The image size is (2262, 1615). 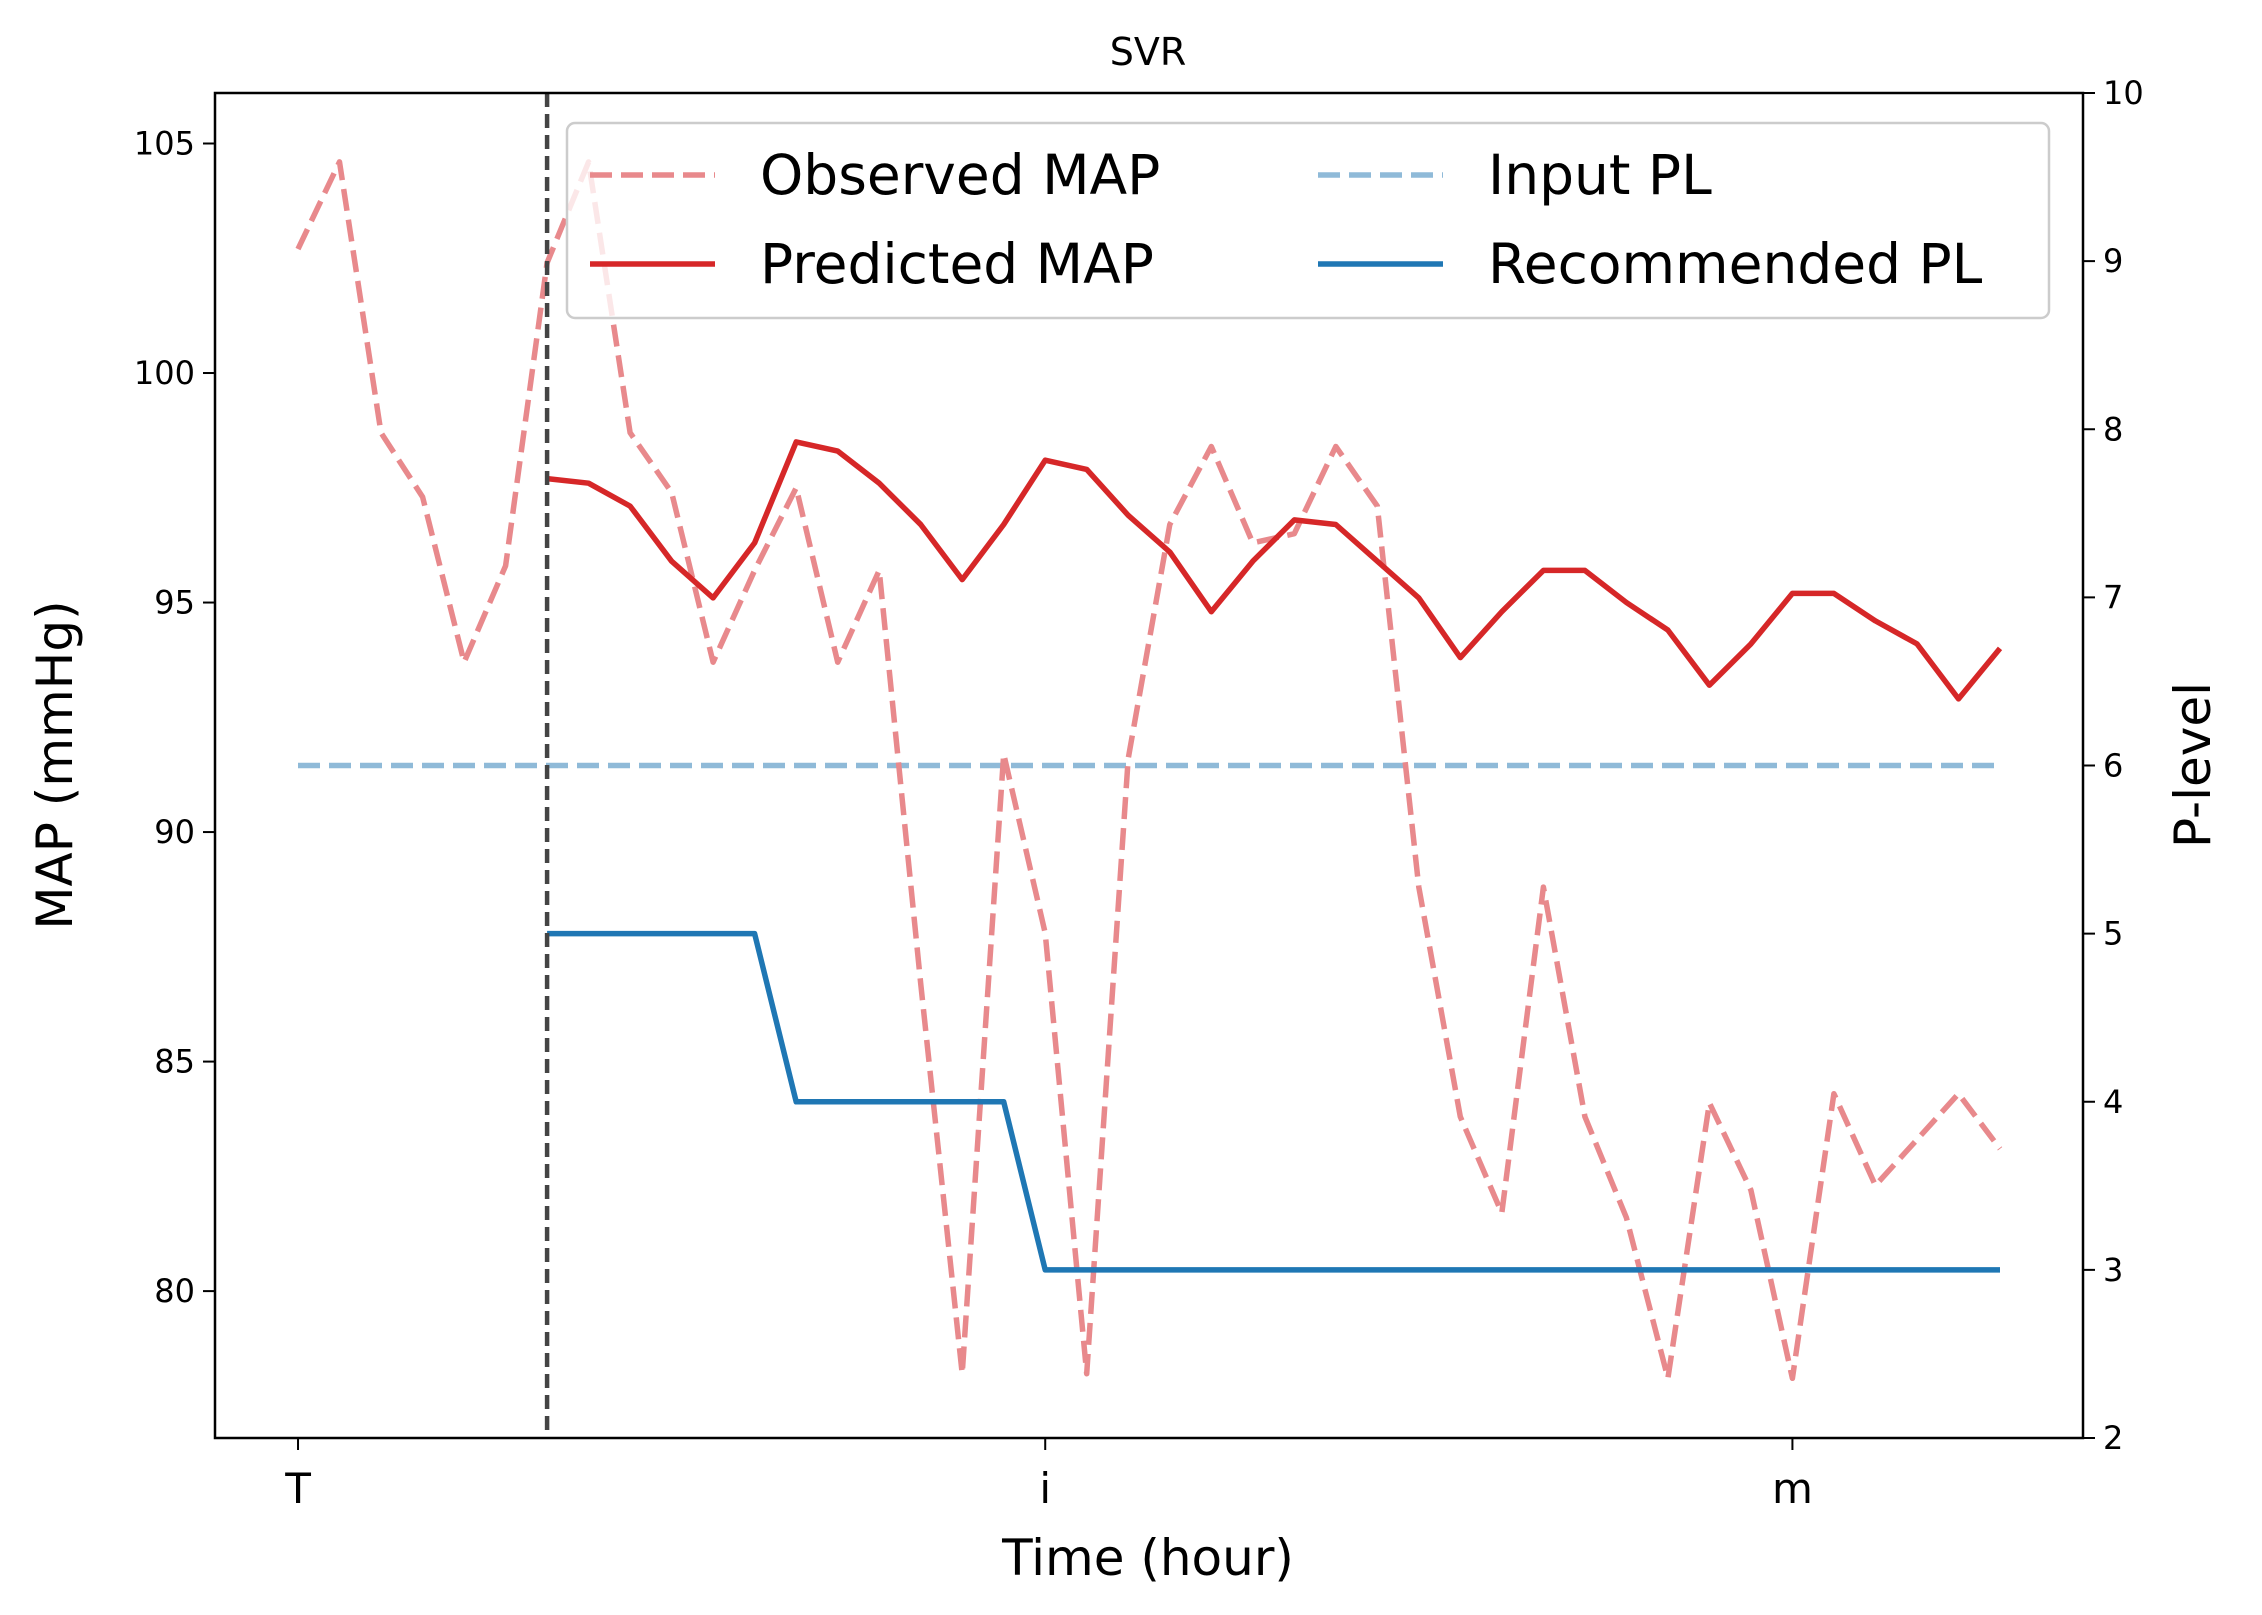 What do you see at coordinates (174, 1291) in the screenshot?
I see `left-tick-label: 80` at bounding box center [174, 1291].